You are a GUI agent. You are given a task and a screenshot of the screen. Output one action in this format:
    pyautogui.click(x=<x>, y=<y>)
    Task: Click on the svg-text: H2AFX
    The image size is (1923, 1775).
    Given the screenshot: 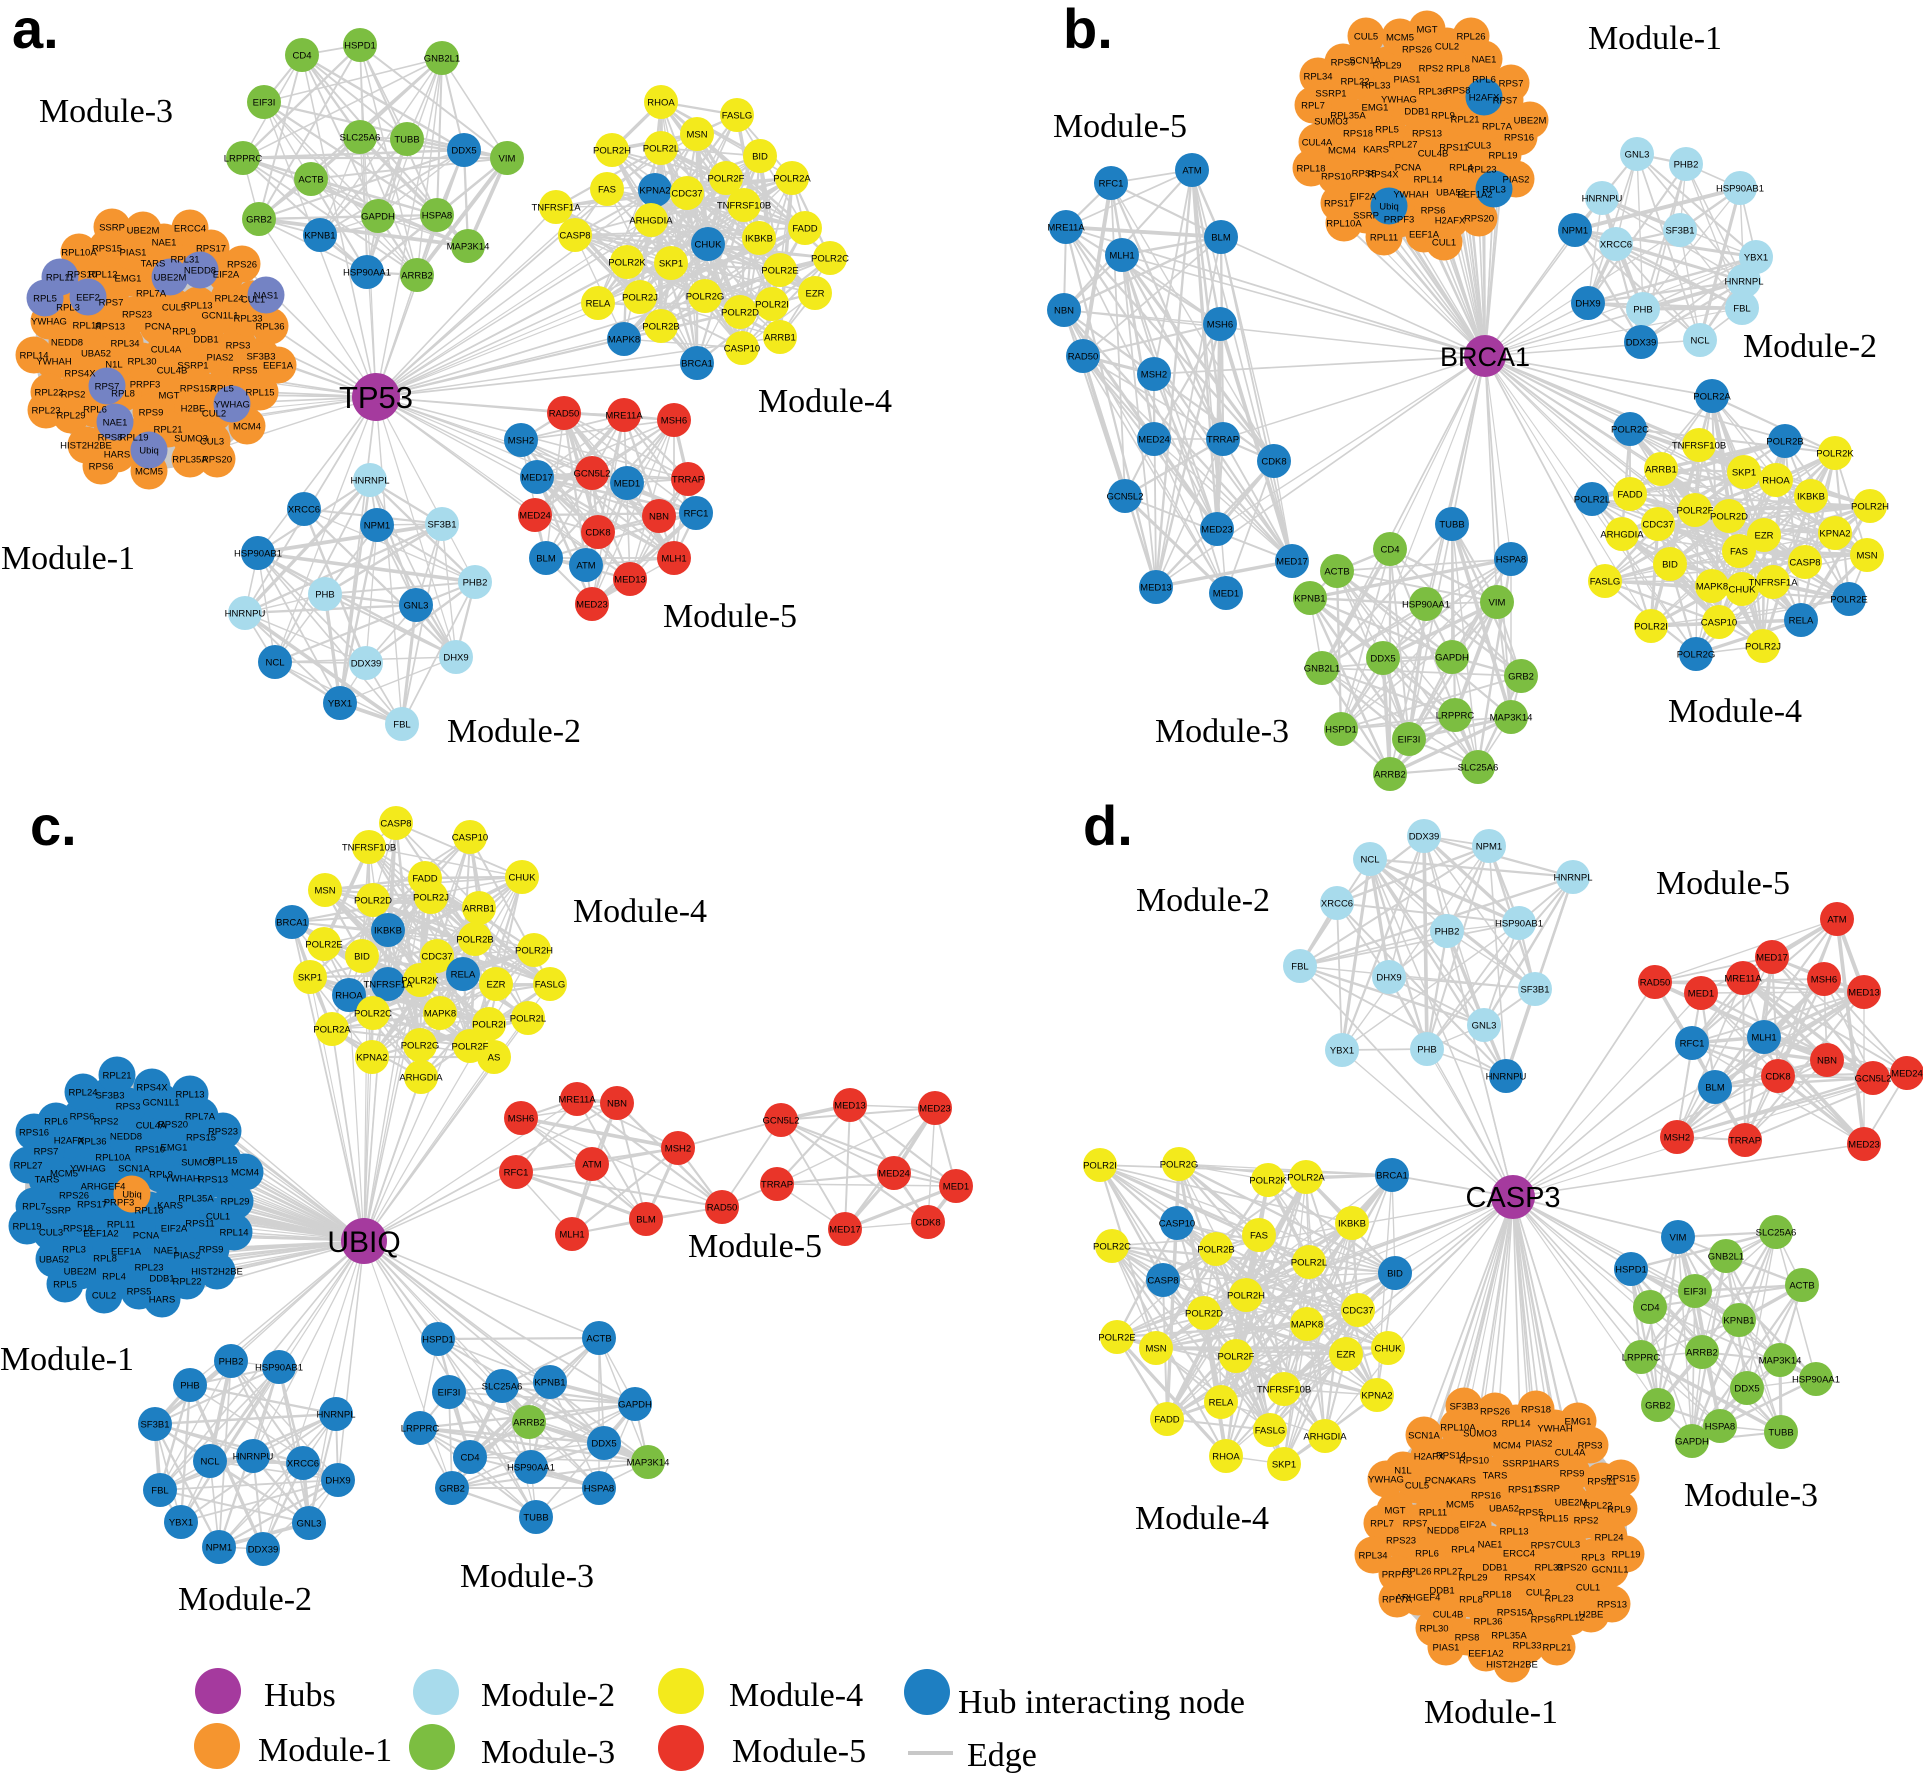 What is the action you would take?
    pyautogui.click(x=1484, y=98)
    